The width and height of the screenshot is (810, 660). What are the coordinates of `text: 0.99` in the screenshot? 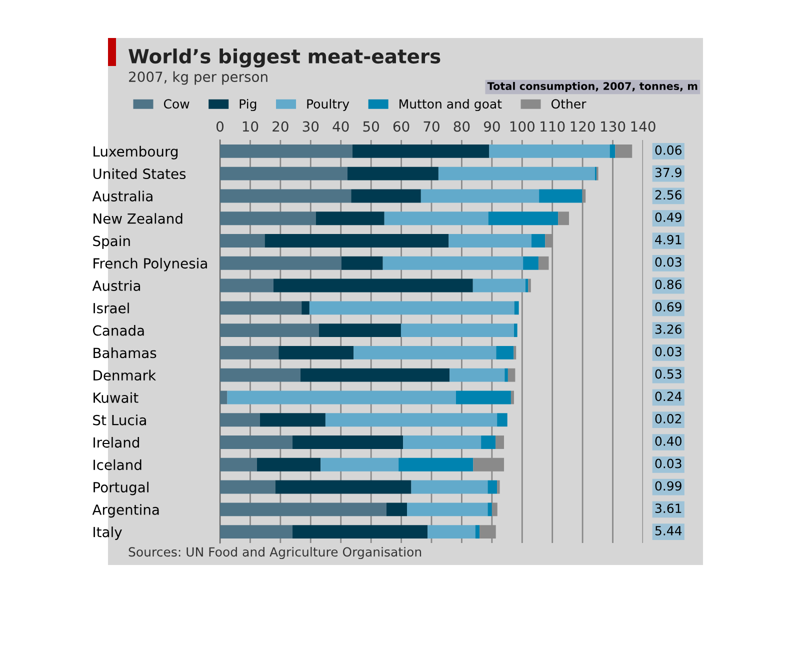 It's located at (668, 486).